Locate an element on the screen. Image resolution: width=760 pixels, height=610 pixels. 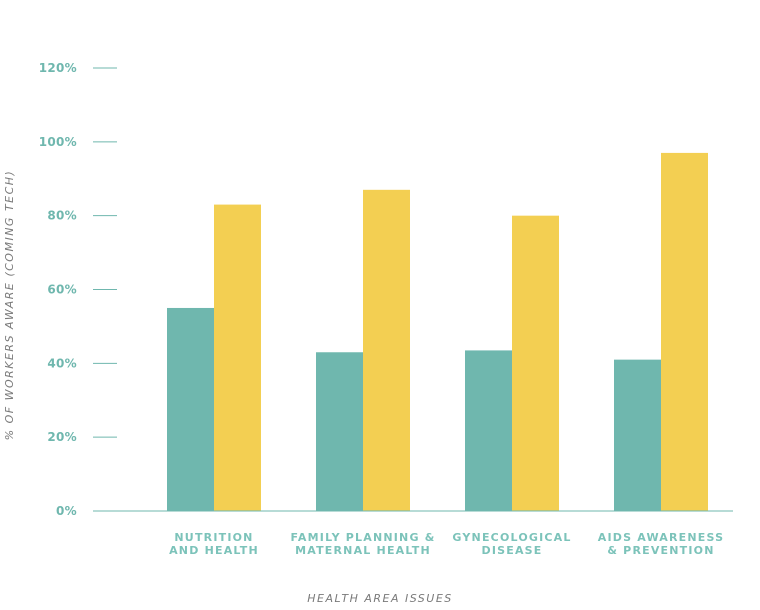
y-axis-label: % OF WORKERS AWARE (COMING TECH) is located at coordinates (9, 305).